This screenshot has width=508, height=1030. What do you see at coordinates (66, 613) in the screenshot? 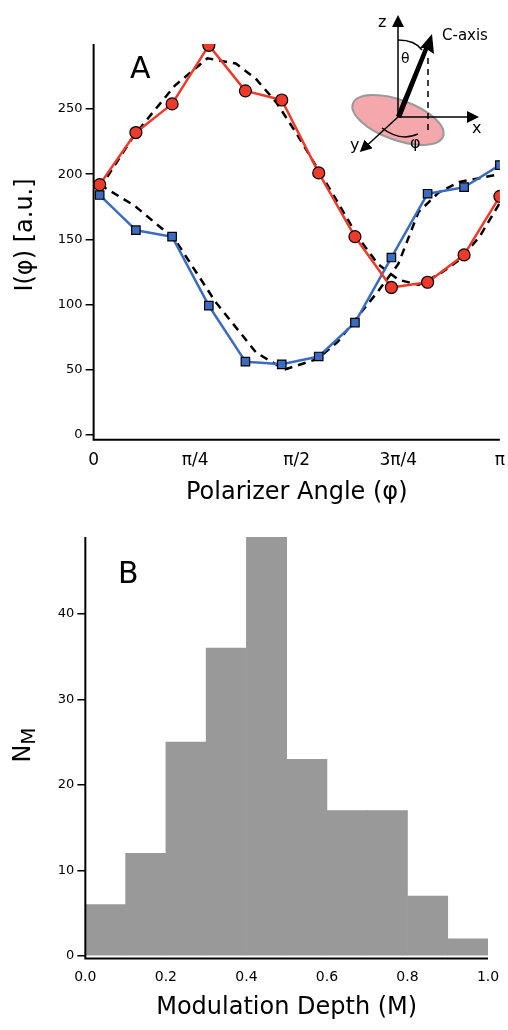
I see `y-tick-label: 40` at bounding box center [66, 613].